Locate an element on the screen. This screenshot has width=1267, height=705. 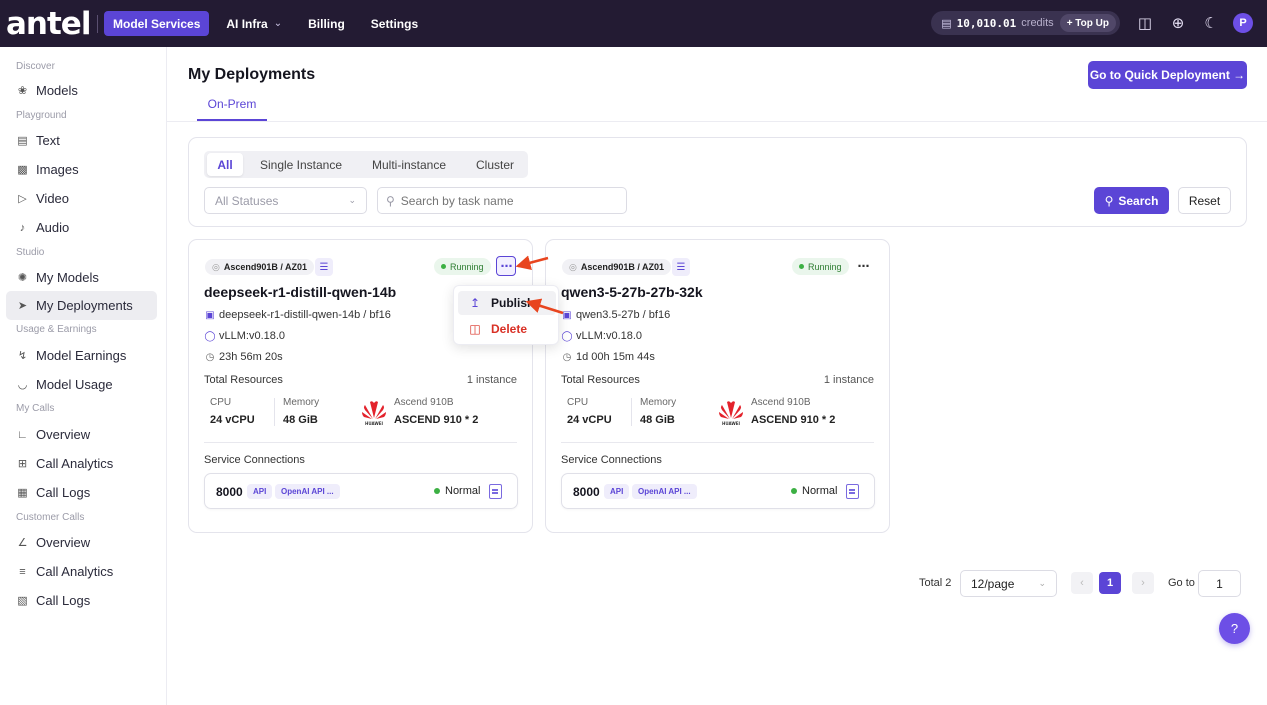
rocket-icon: ➤ is located at coordinates (22, 306).